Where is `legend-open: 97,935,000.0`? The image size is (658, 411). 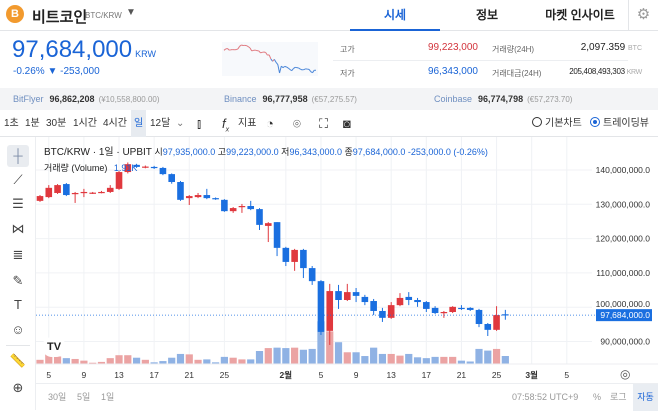
legend-open: 97,935,000.0 is located at coordinates (189, 152).